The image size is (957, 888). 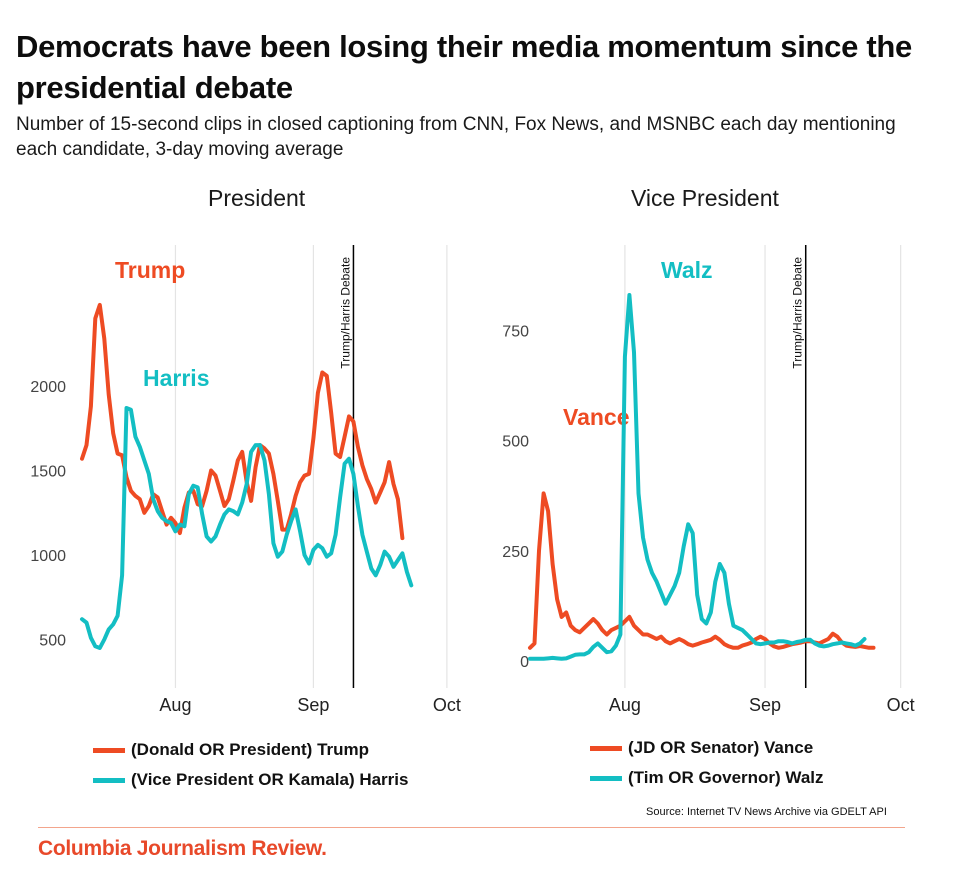 I want to click on vice-president-y-tick-500: 500, so click(x=515, y=442).